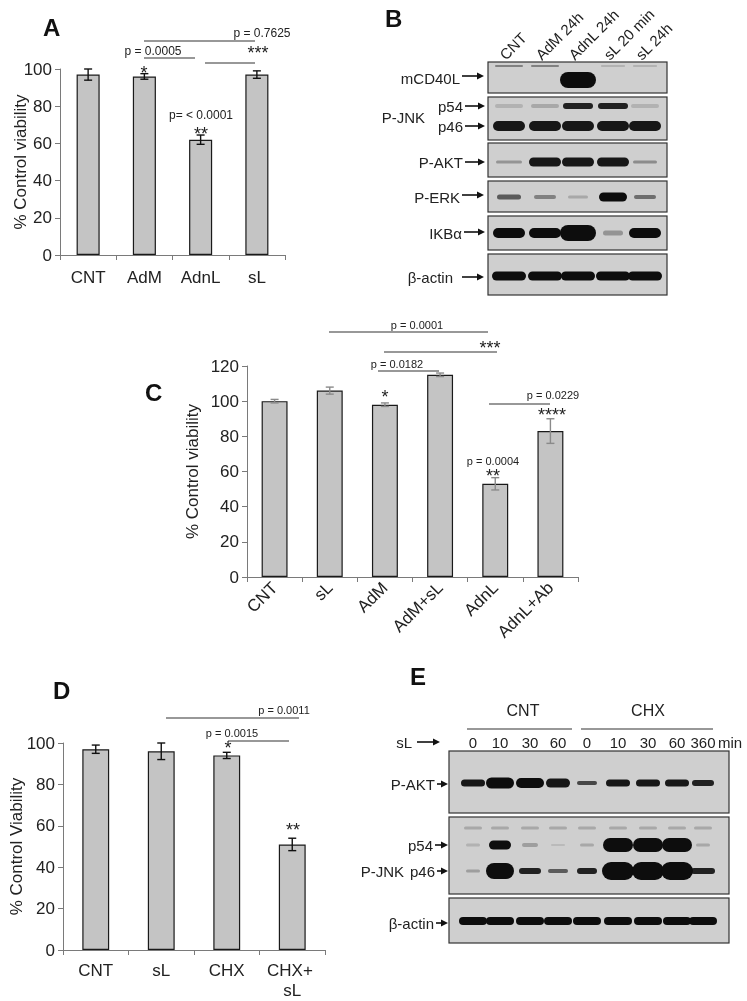  I want to click on chart-title: A, so click(52, 27).